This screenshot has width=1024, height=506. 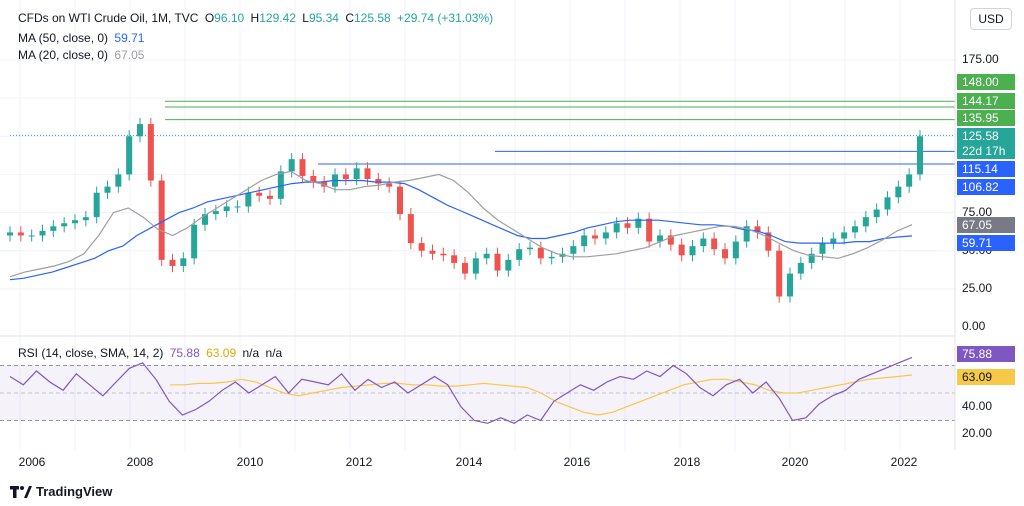 What do you see at coordinates (977, 433) in the screenshot?
I see `rsi-axis-label: 20.00` at bounding box center [977, 433].